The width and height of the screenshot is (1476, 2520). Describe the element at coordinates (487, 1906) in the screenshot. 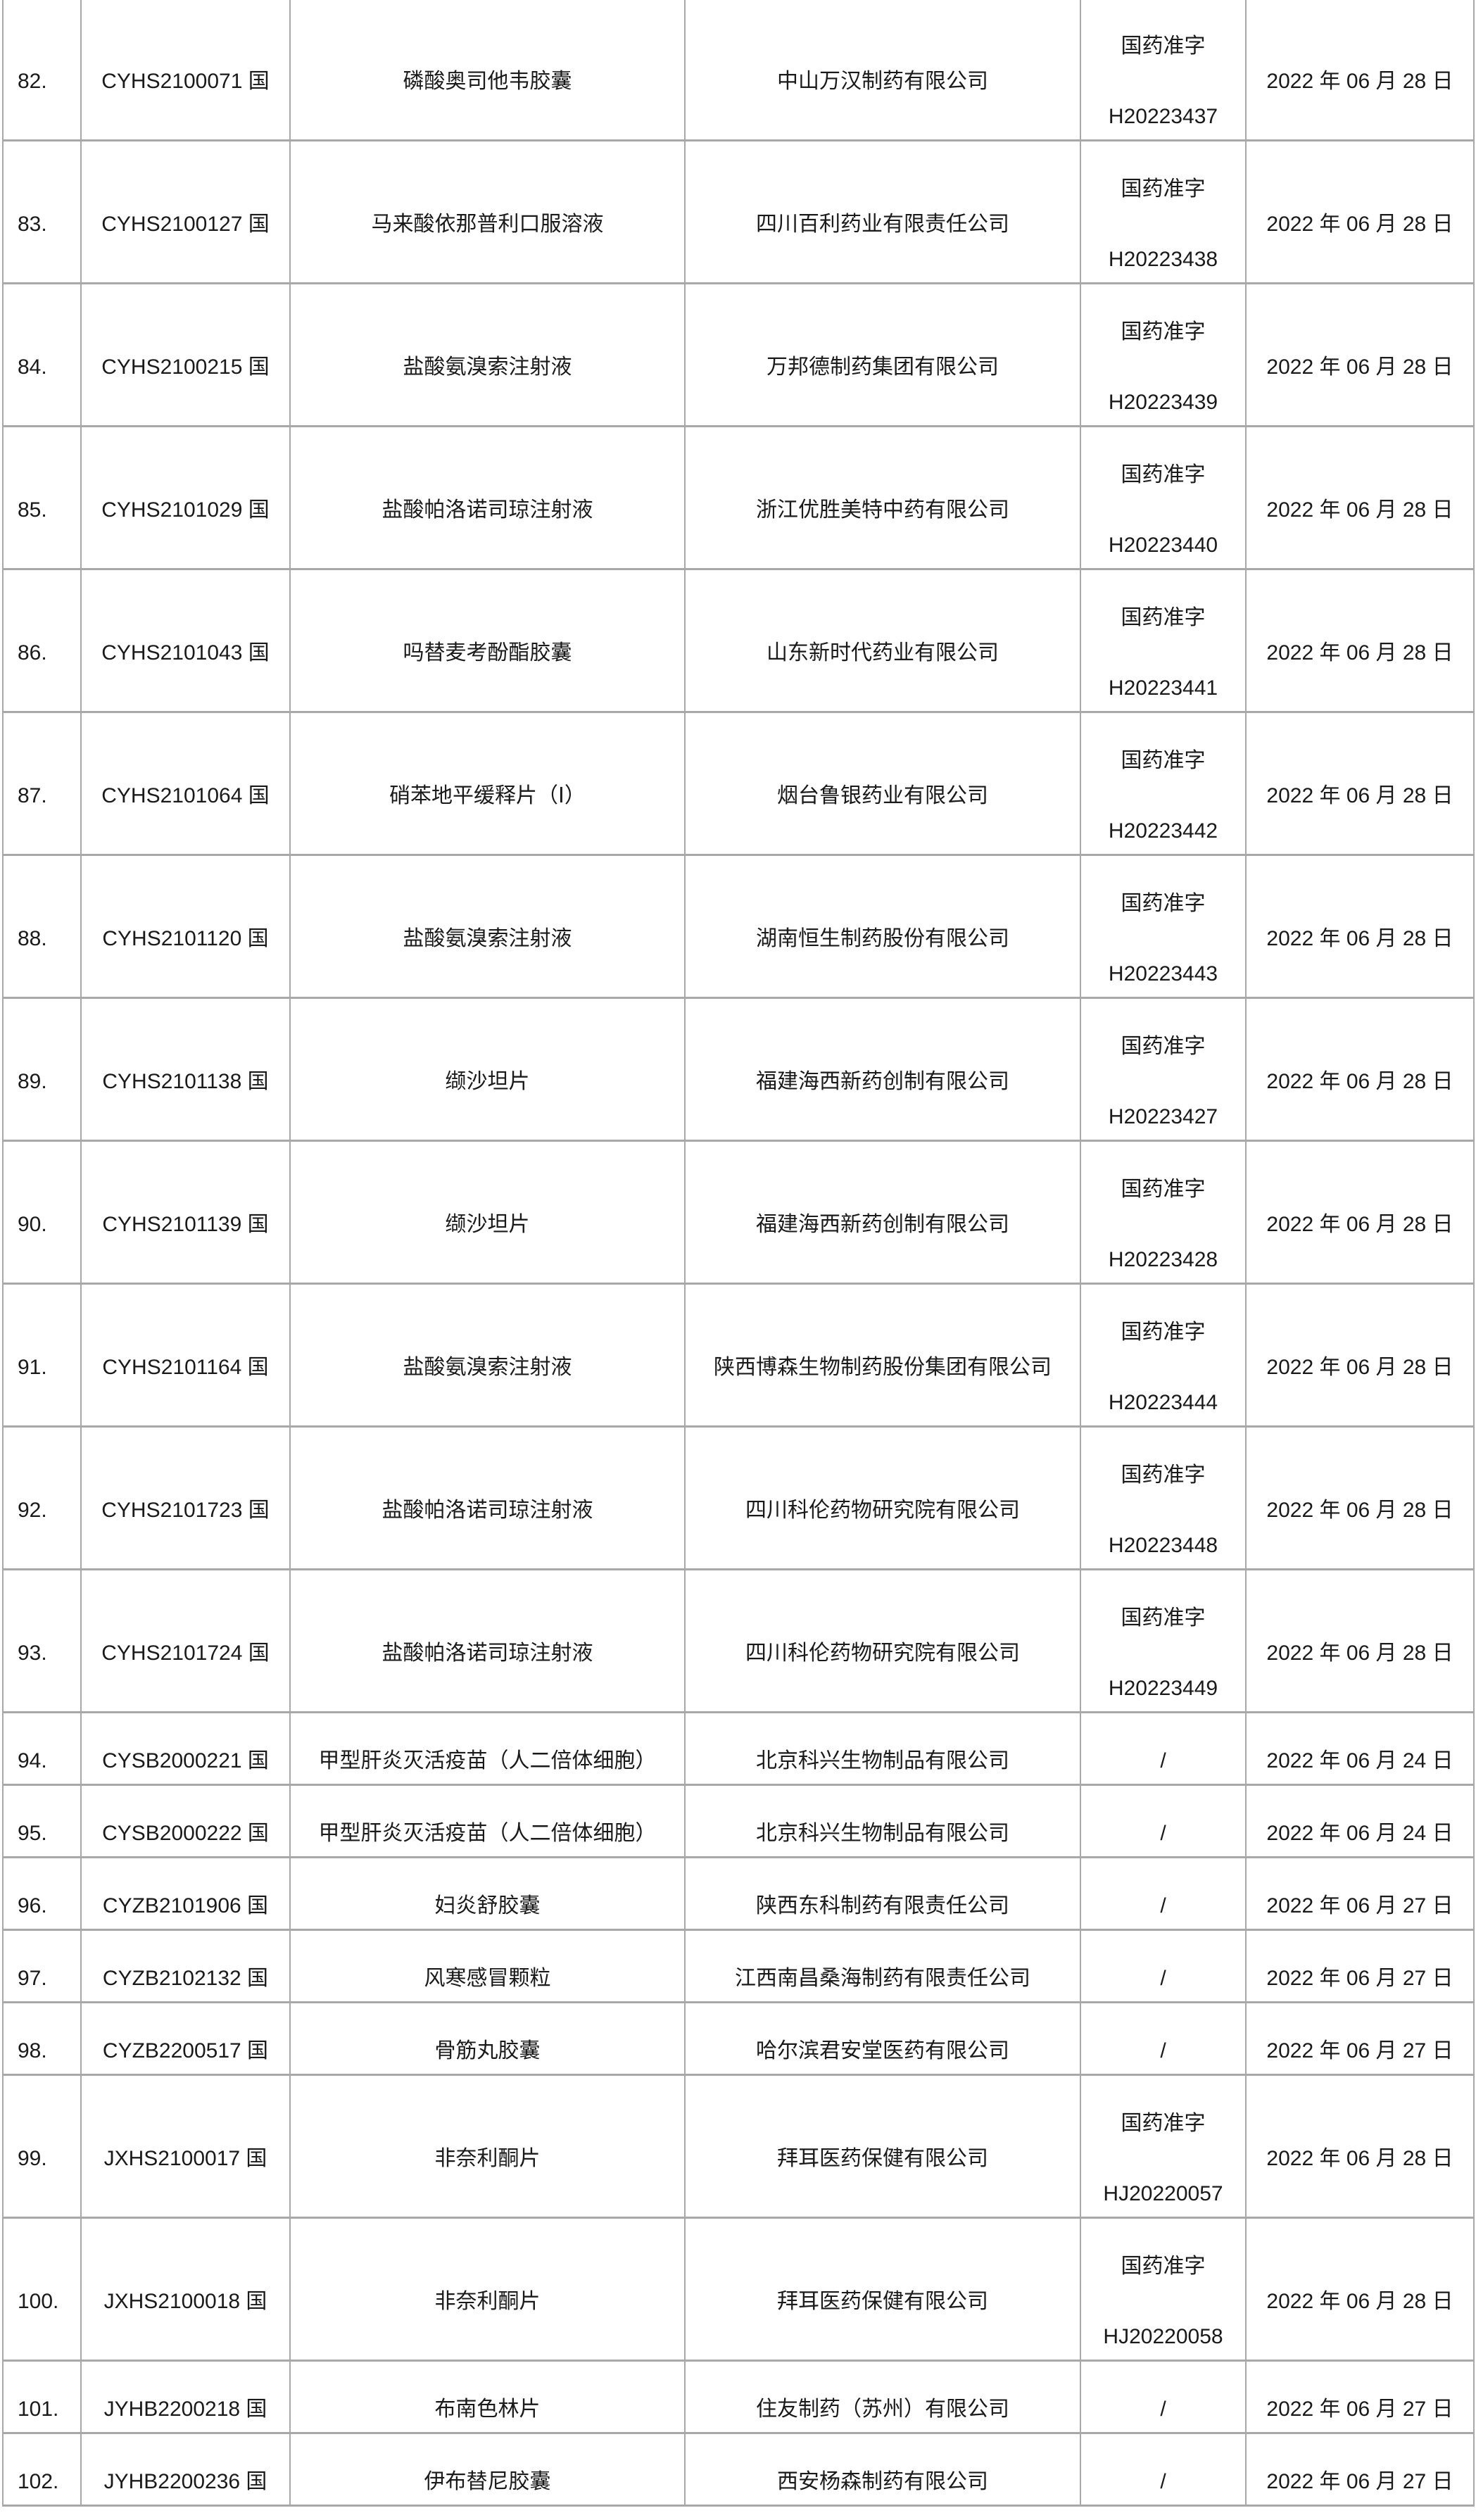

I see `drug-name: 妇炎舒胶囊` at that location.